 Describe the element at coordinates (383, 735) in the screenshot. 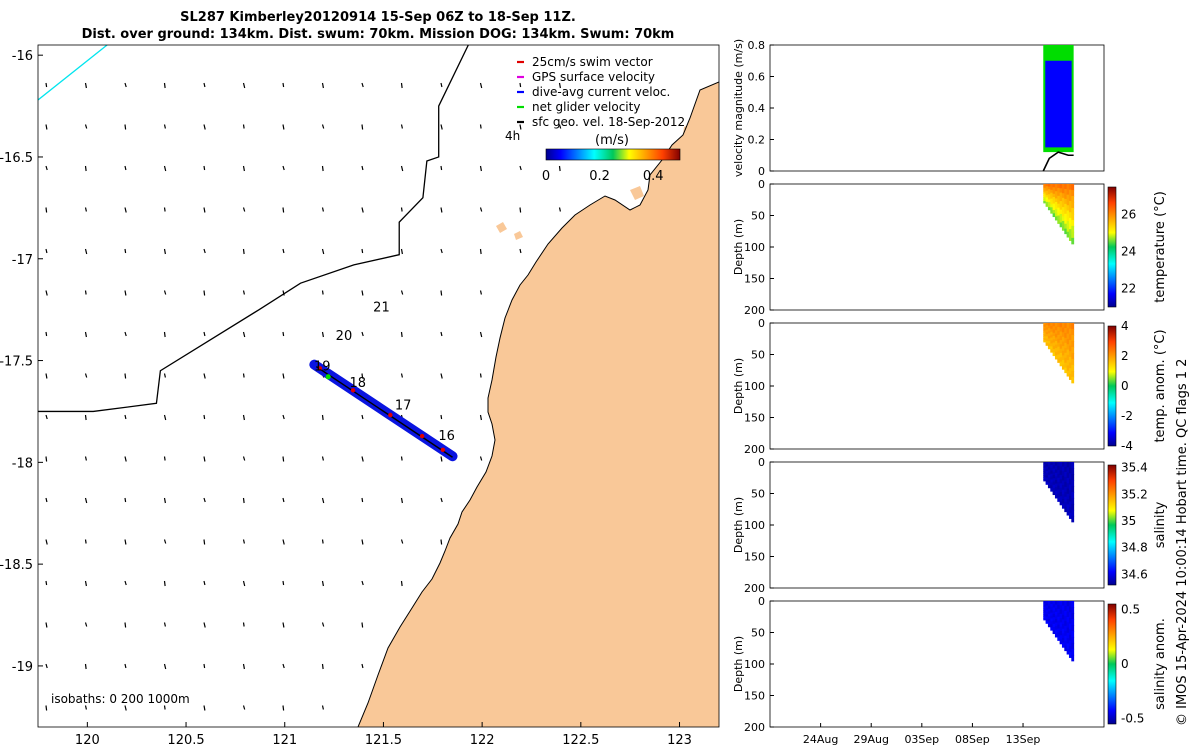

I see `map-x-ticks: 120 120.5 121 121.5 122 122.5 123` at that location.